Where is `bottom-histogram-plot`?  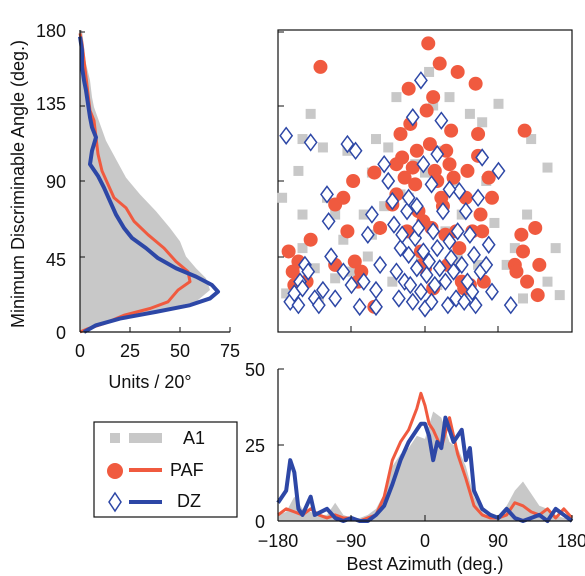 bottom-histogram-plot is located at coordinates (425, 457).